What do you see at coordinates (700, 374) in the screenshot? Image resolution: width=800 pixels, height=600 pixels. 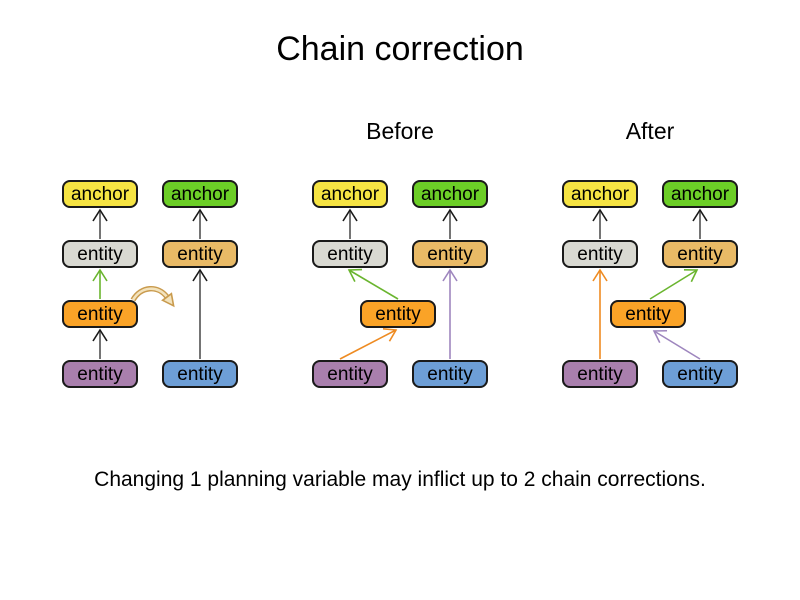 I see `after-right-entity-bottom: entity` at bounding box center [700, 374].